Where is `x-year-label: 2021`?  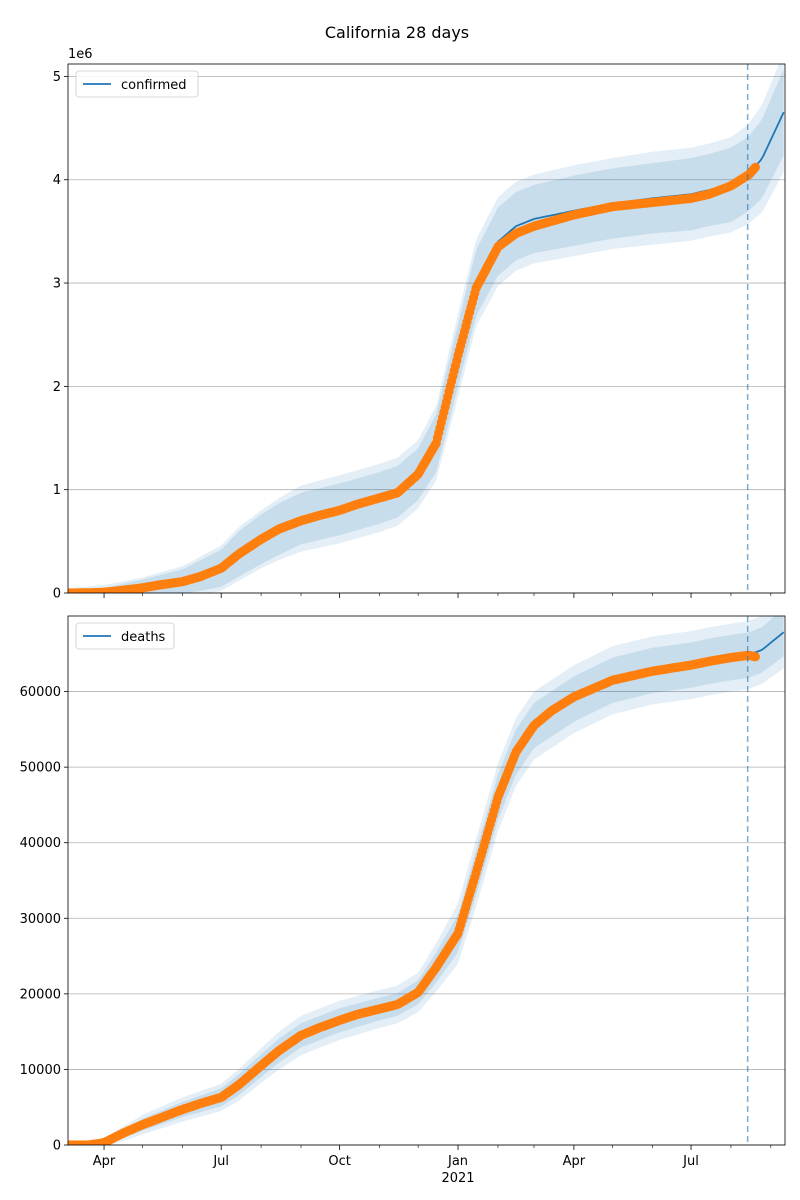 x-year-label: 2021 is located at coordinates (457, 1178).